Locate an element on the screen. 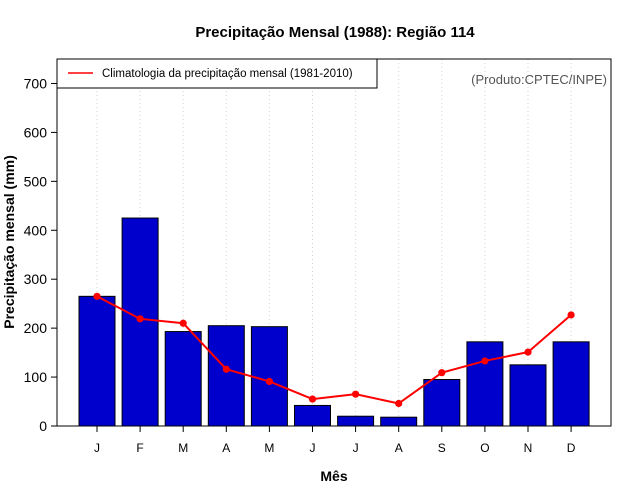 This screenshot has width=640, height=500. x-tick-label: F is located at coordinates (139, 448).